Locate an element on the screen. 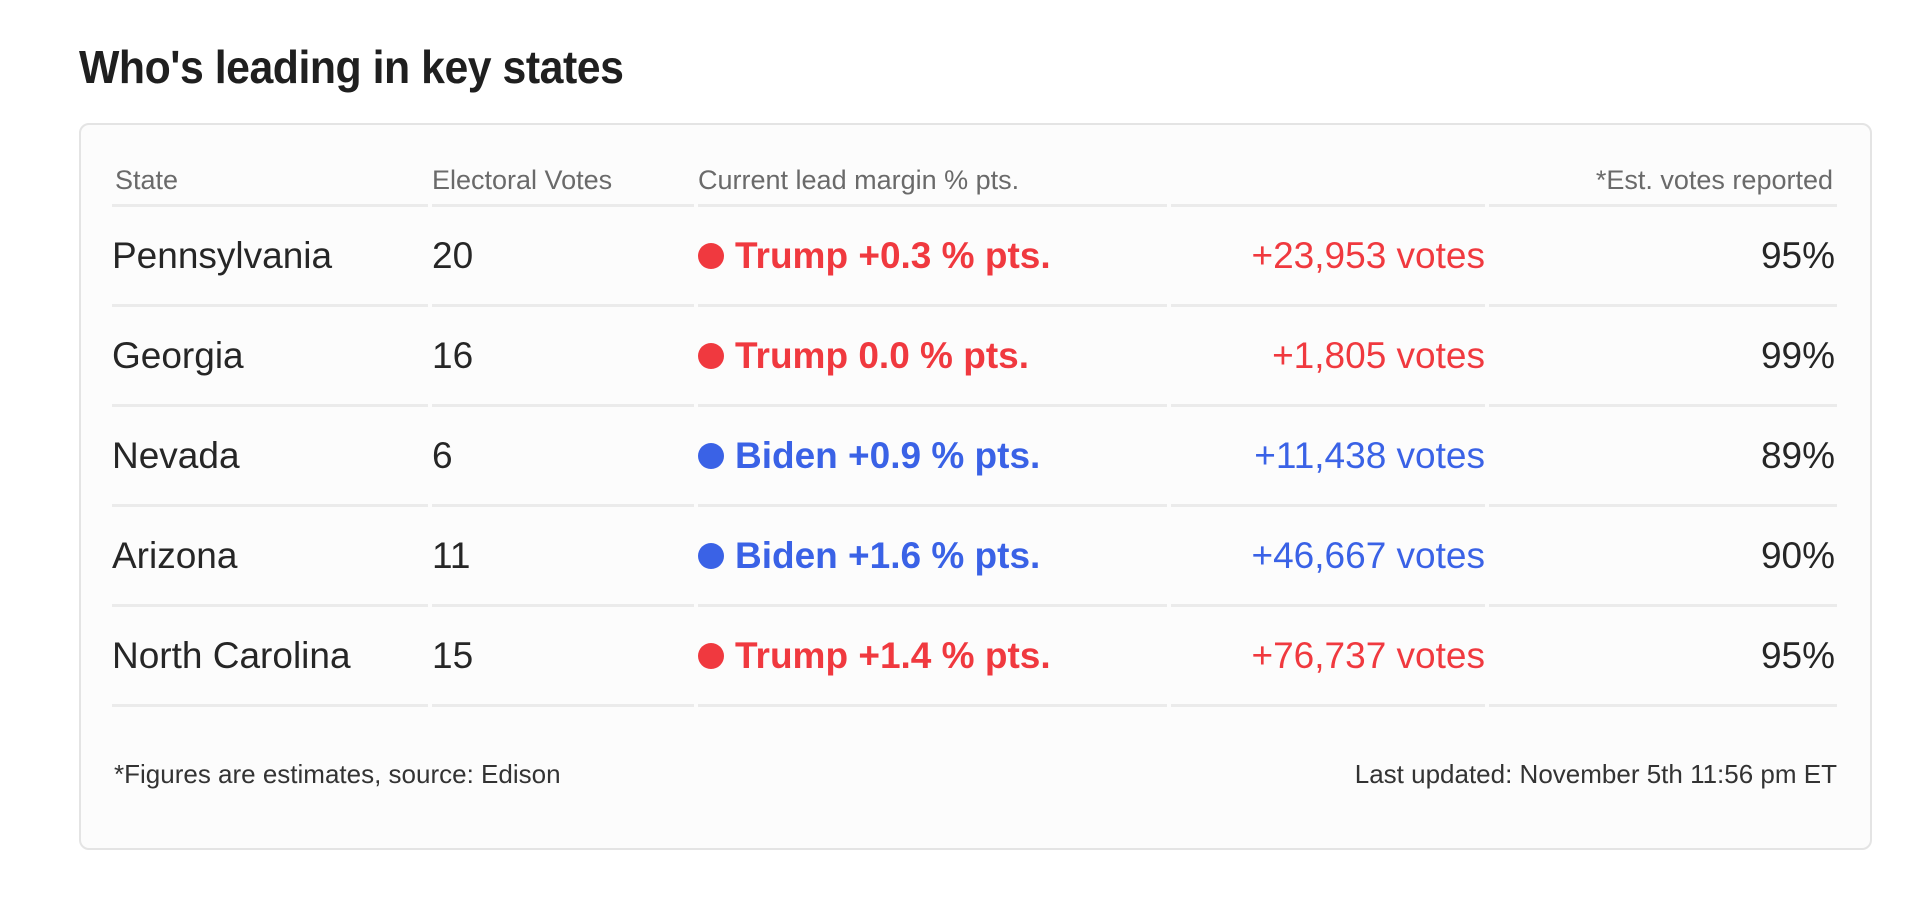  cell-electoral-votes: 6 is located at coordinates (563, 457).